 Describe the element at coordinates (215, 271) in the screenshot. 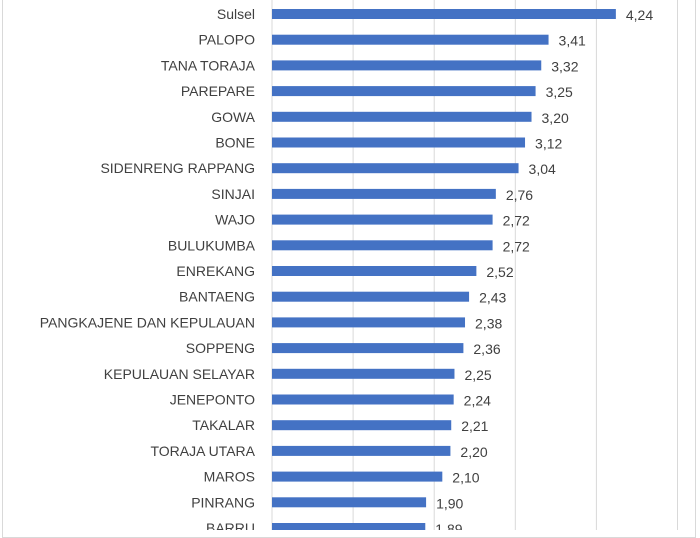

I see `category-label: ENREKANG` at that location.